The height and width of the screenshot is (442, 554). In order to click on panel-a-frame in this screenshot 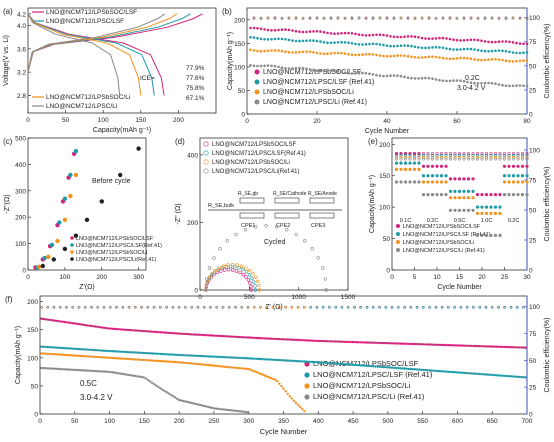, I will do `click(122, 60)`.